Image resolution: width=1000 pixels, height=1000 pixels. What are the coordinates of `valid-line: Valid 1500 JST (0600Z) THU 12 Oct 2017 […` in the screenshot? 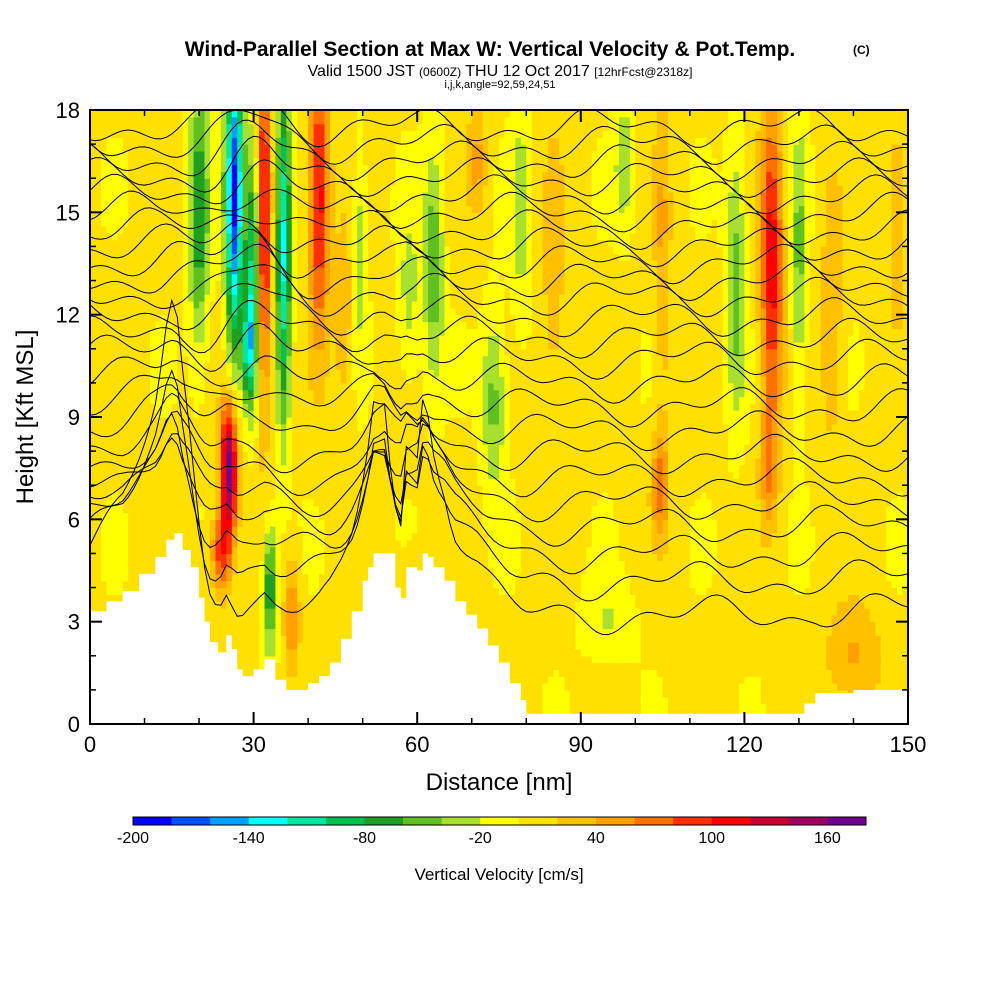 It's located at (500, 71).